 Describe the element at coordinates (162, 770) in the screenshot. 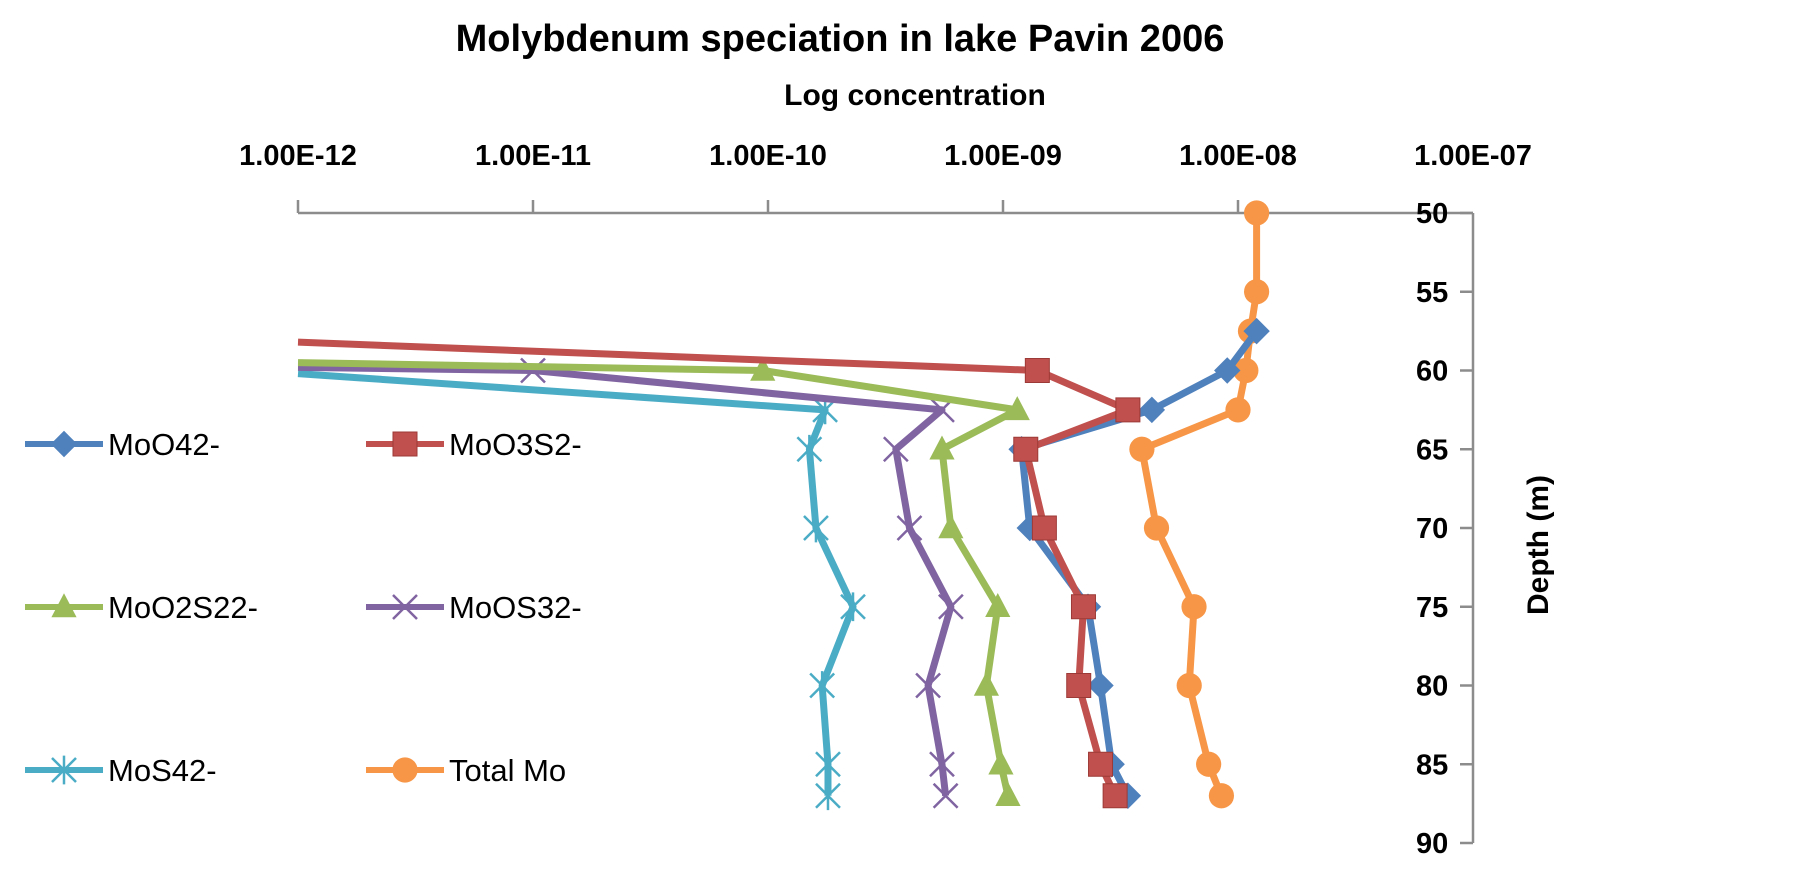

I see `legend-label: MoS42-` at that location.